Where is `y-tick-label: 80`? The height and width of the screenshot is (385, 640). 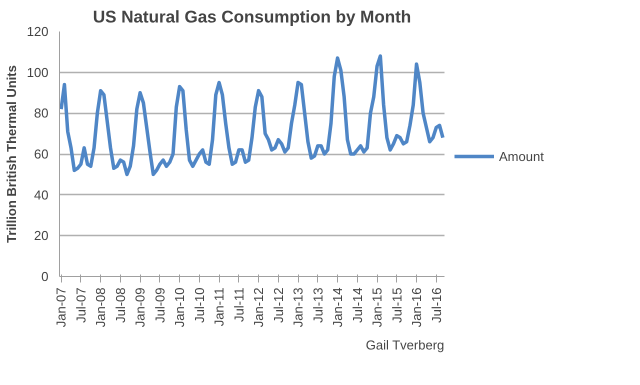
y-tick-label: 80 is located at coordinates (41, 113).